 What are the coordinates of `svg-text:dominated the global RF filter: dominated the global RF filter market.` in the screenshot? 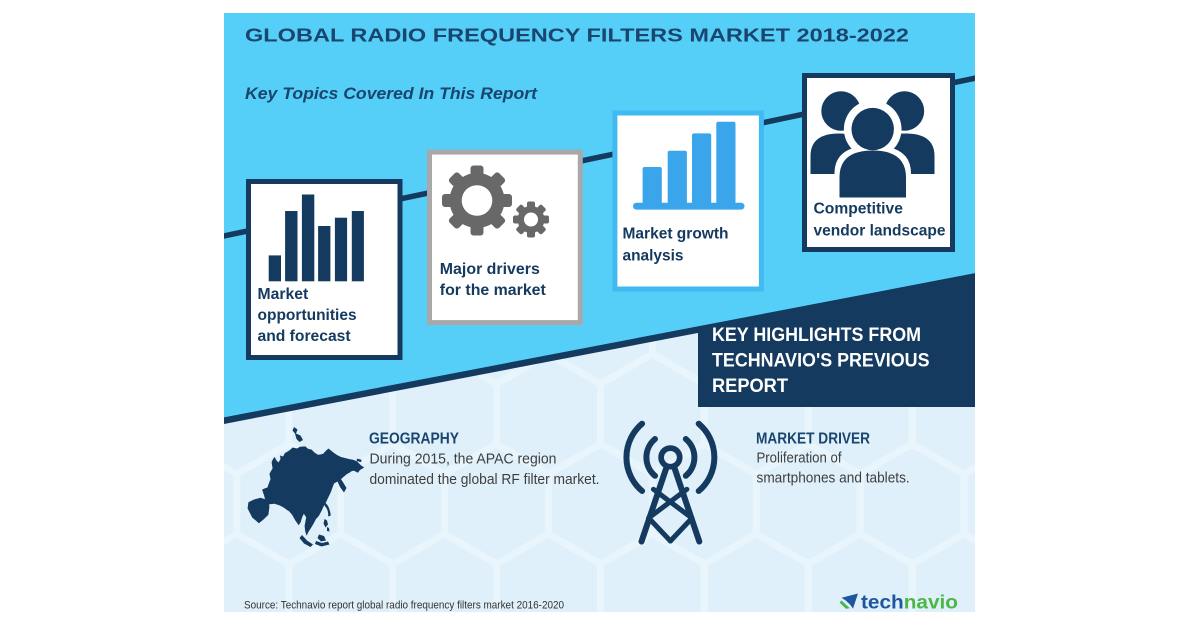 It's located at (485, 479).